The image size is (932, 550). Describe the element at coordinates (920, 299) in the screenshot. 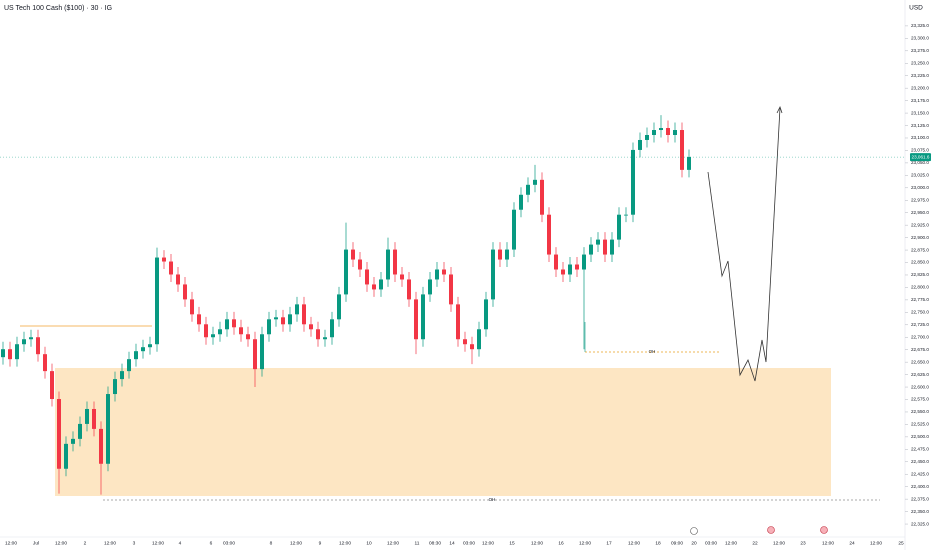

I see `y-tick-label: 22,775.0` at that location.